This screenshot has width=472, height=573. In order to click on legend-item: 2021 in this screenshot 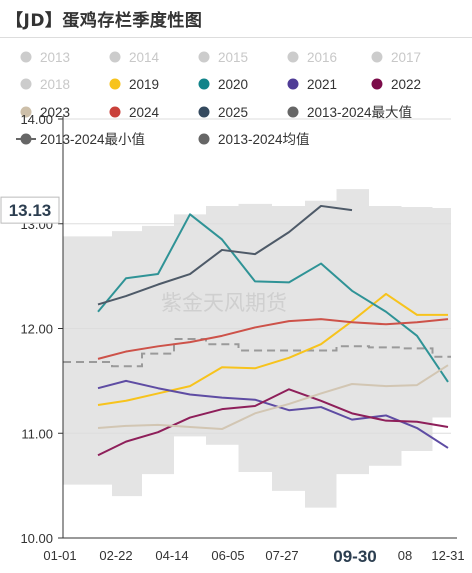, I will do `click(312, 84)`.